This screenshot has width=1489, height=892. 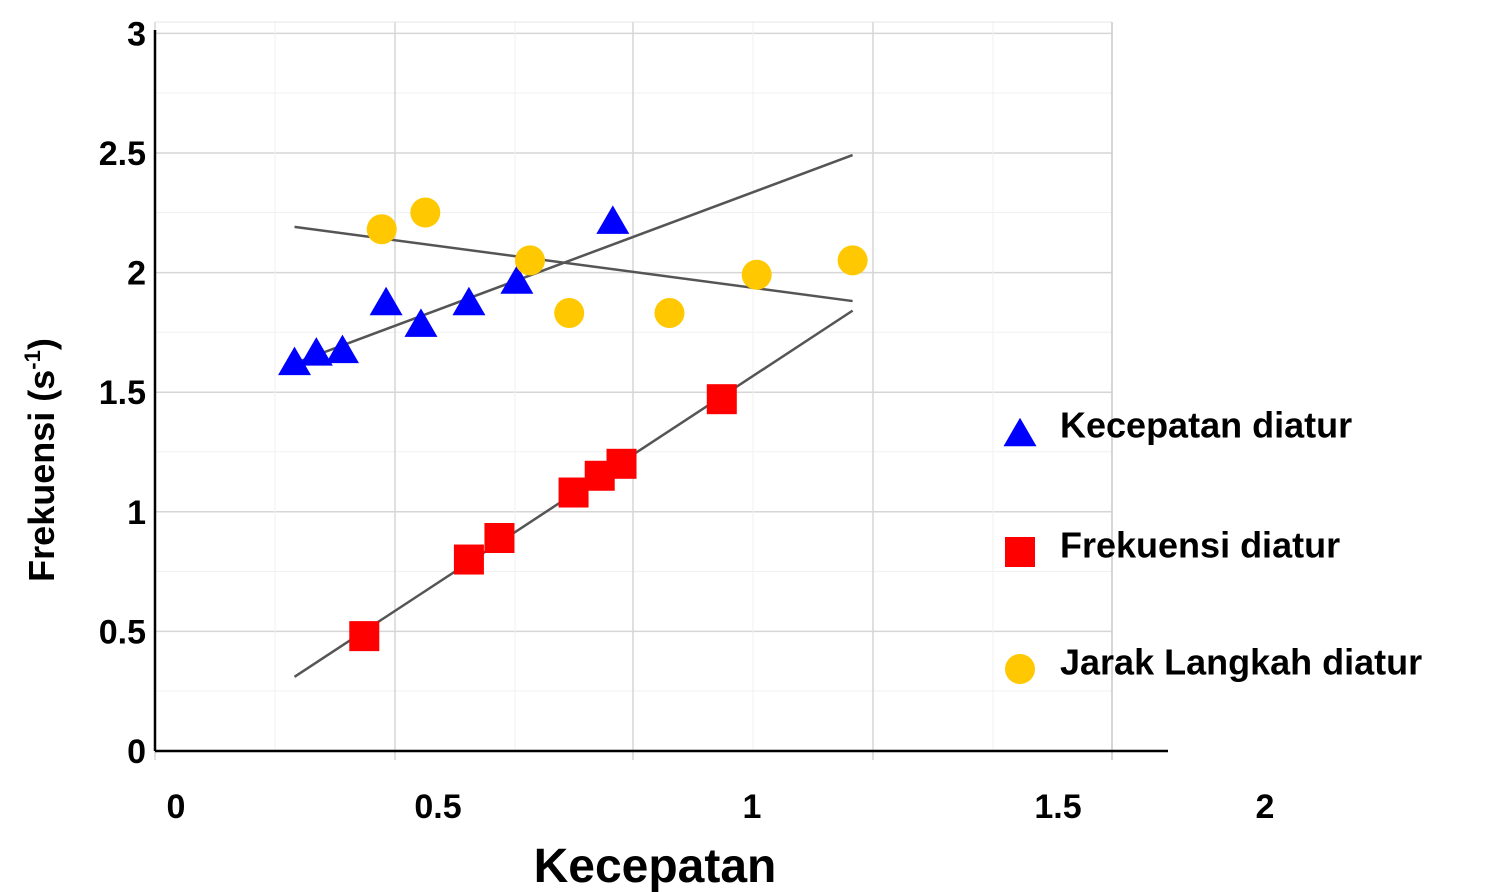 I want to click on trendline, so click(x=574, y=259).